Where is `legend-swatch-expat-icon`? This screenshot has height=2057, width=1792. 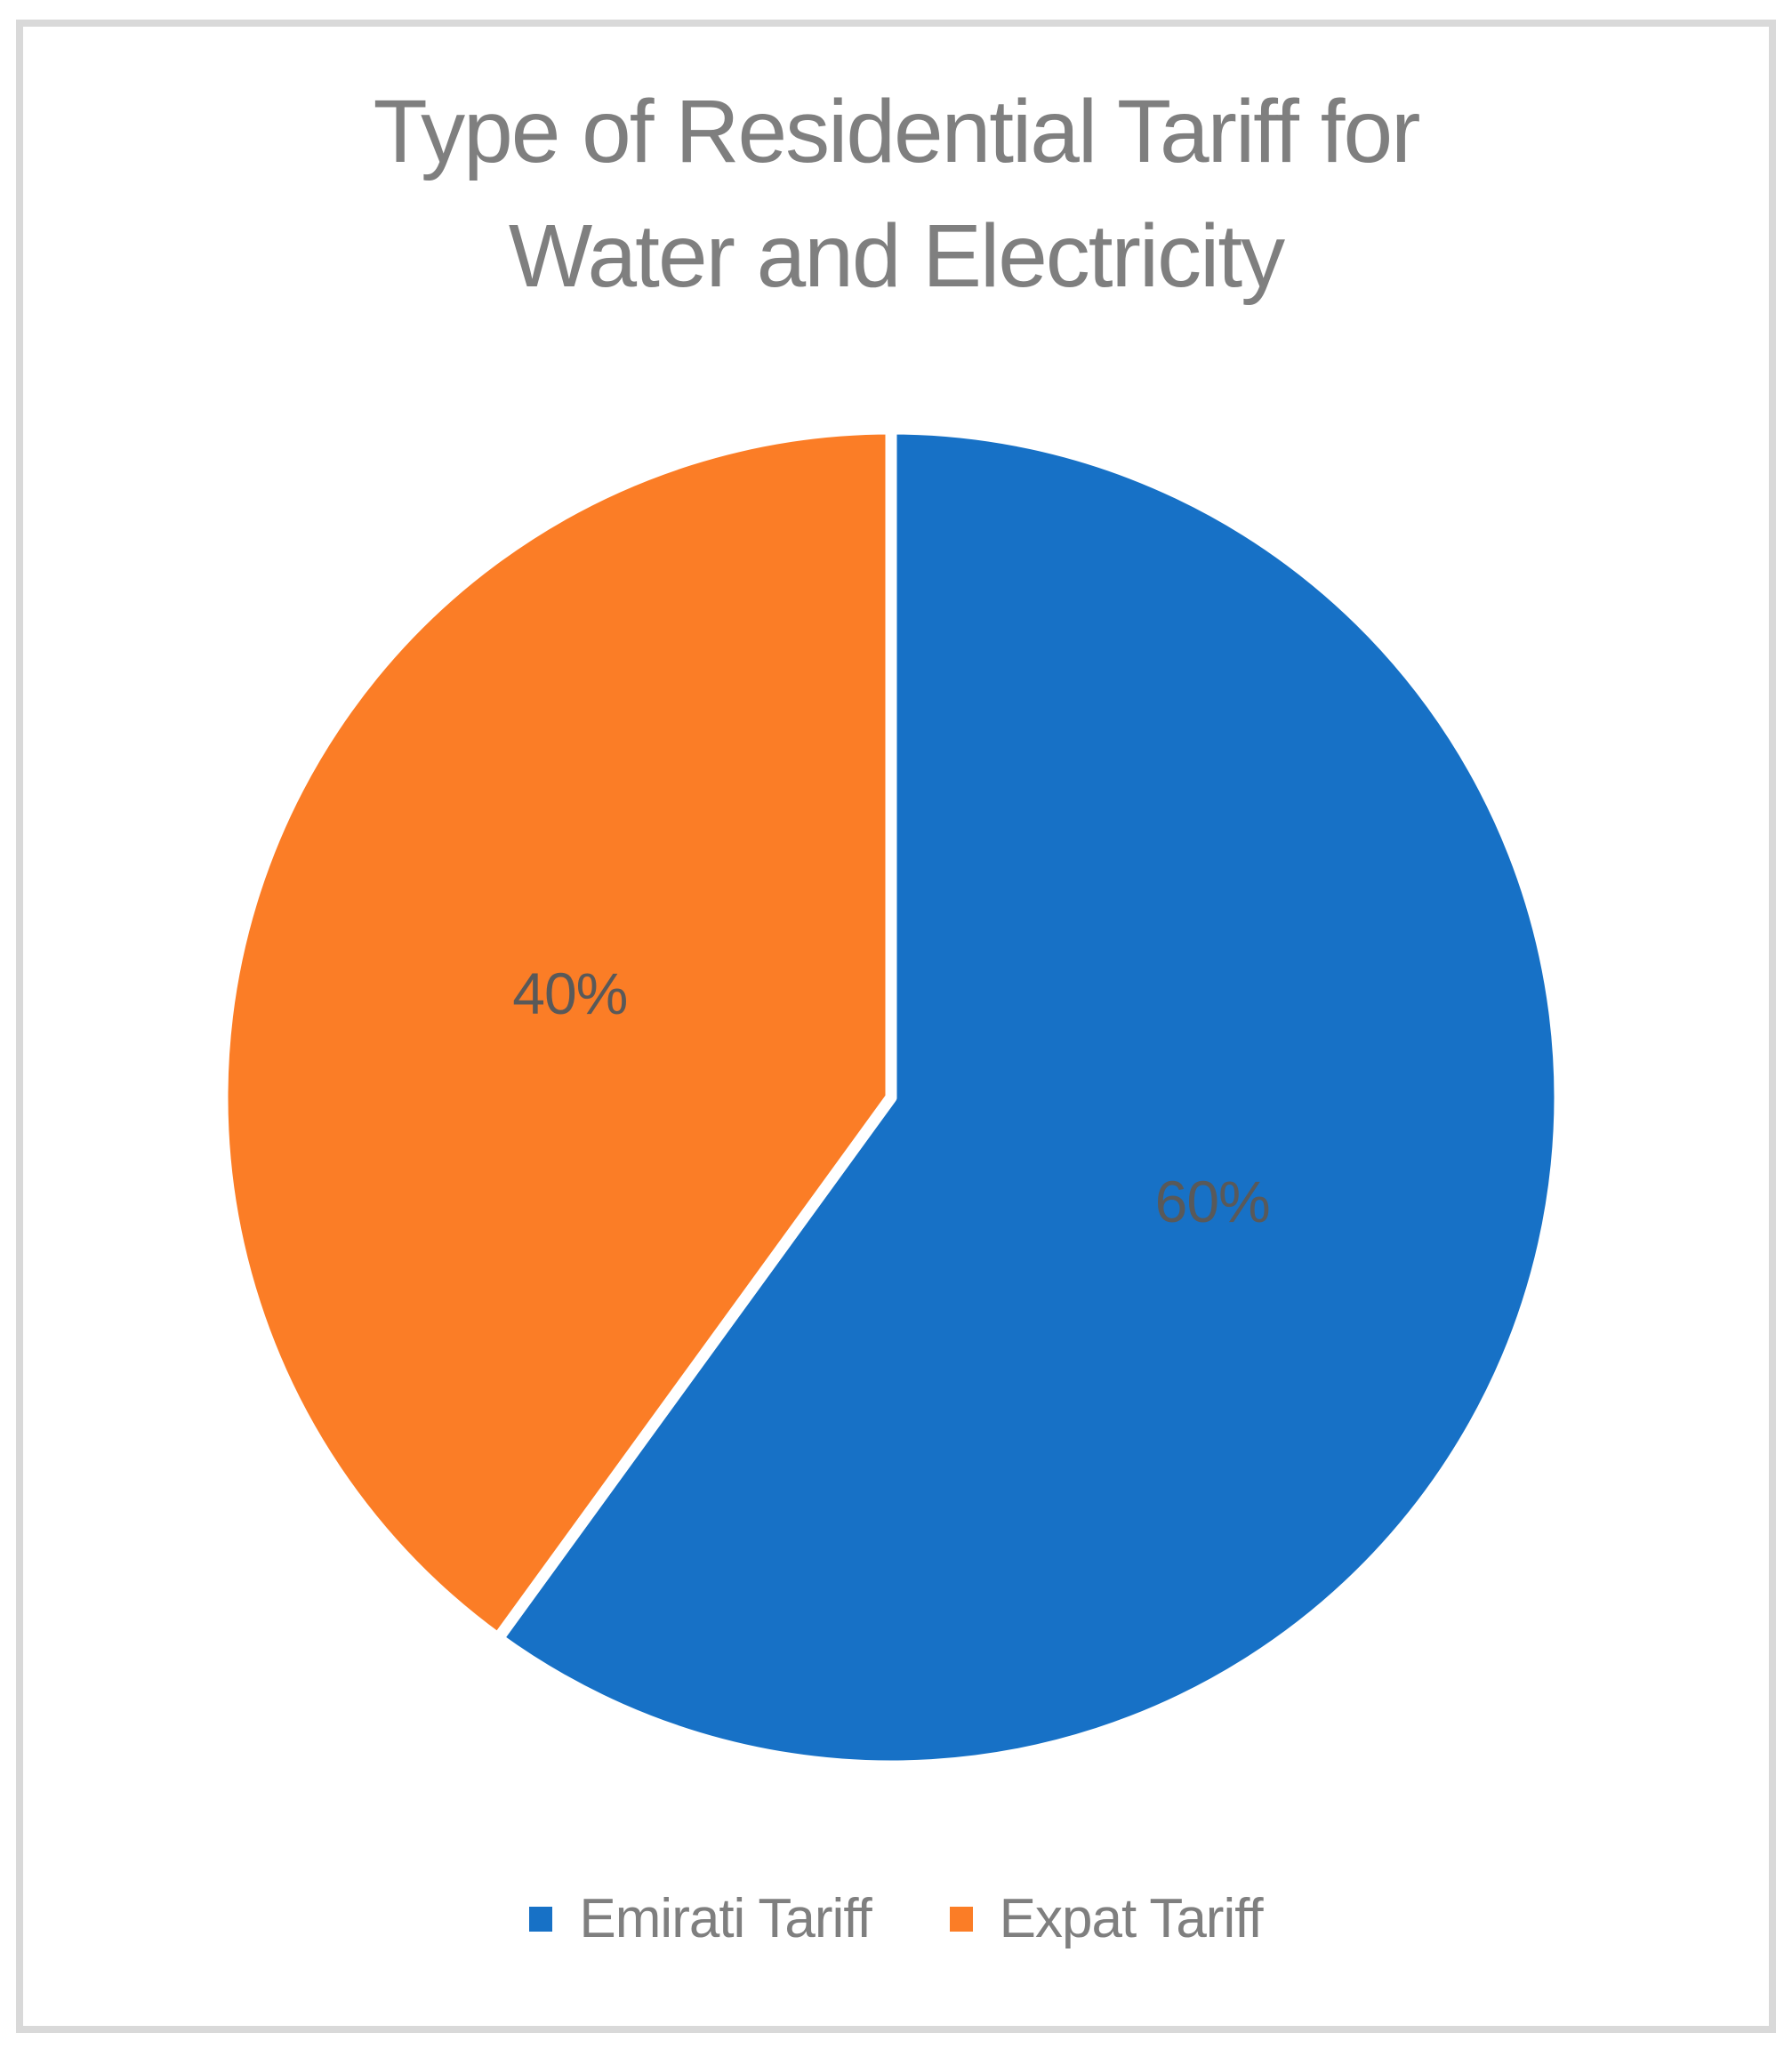 legend-swatch-expat-icon is located at coordinates (961, 1919).